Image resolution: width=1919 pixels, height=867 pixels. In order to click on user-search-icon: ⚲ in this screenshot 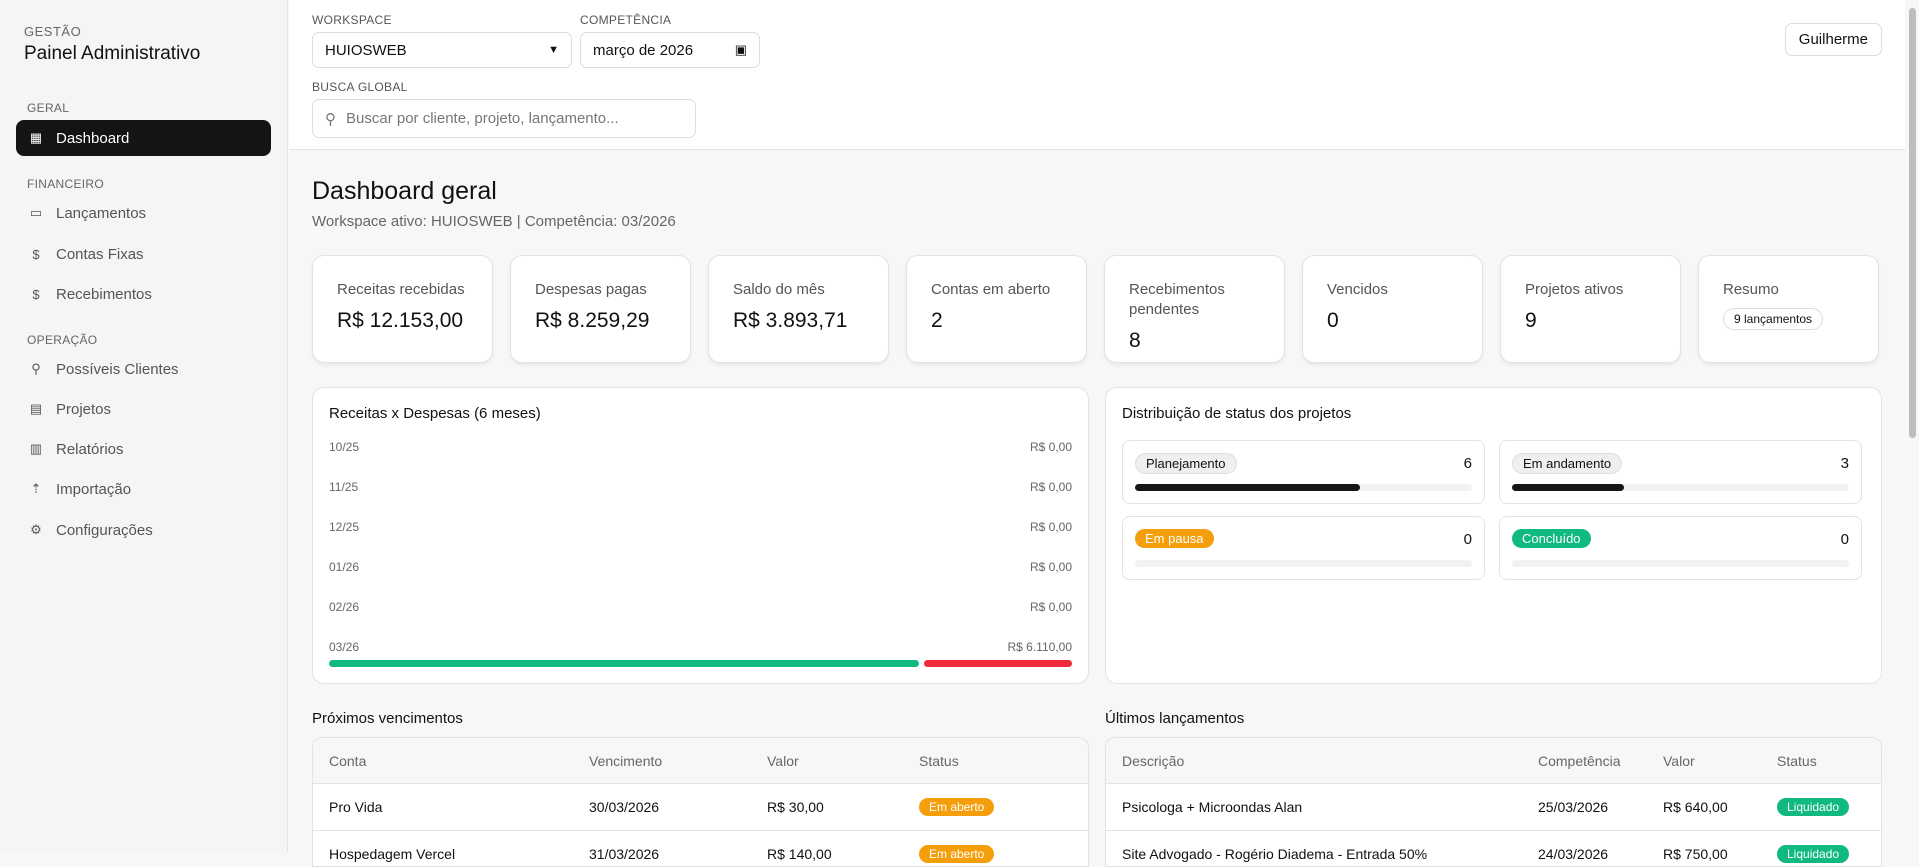, I will do `click(36, 368)`.